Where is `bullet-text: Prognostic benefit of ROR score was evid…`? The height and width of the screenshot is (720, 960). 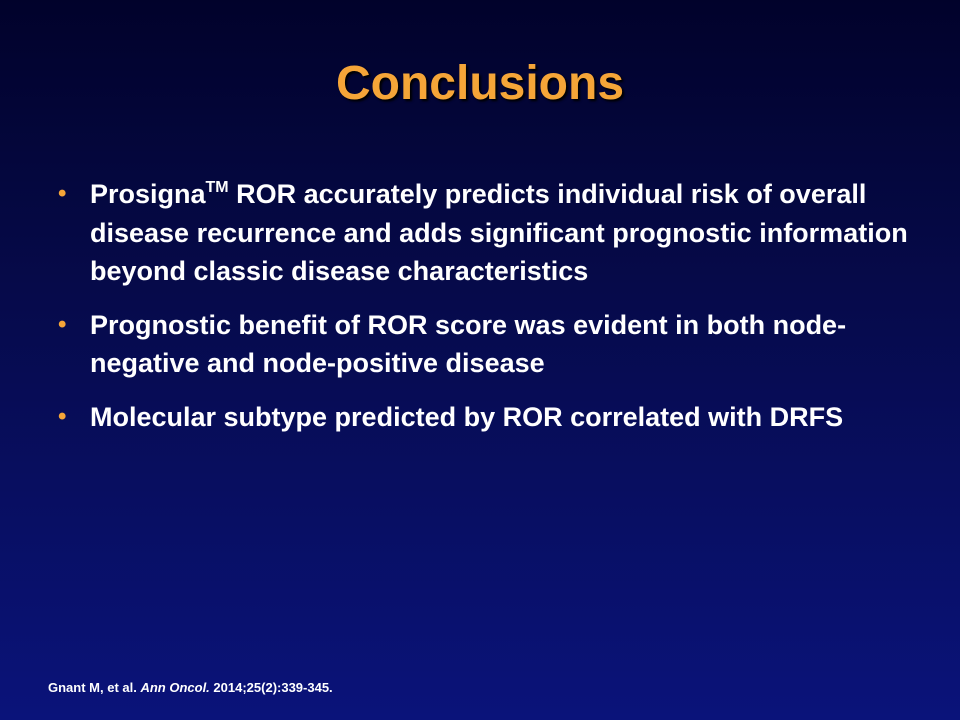 bullet-text: Prognostic benefit of ROR score was evid… is located at coordinates (468, 344).